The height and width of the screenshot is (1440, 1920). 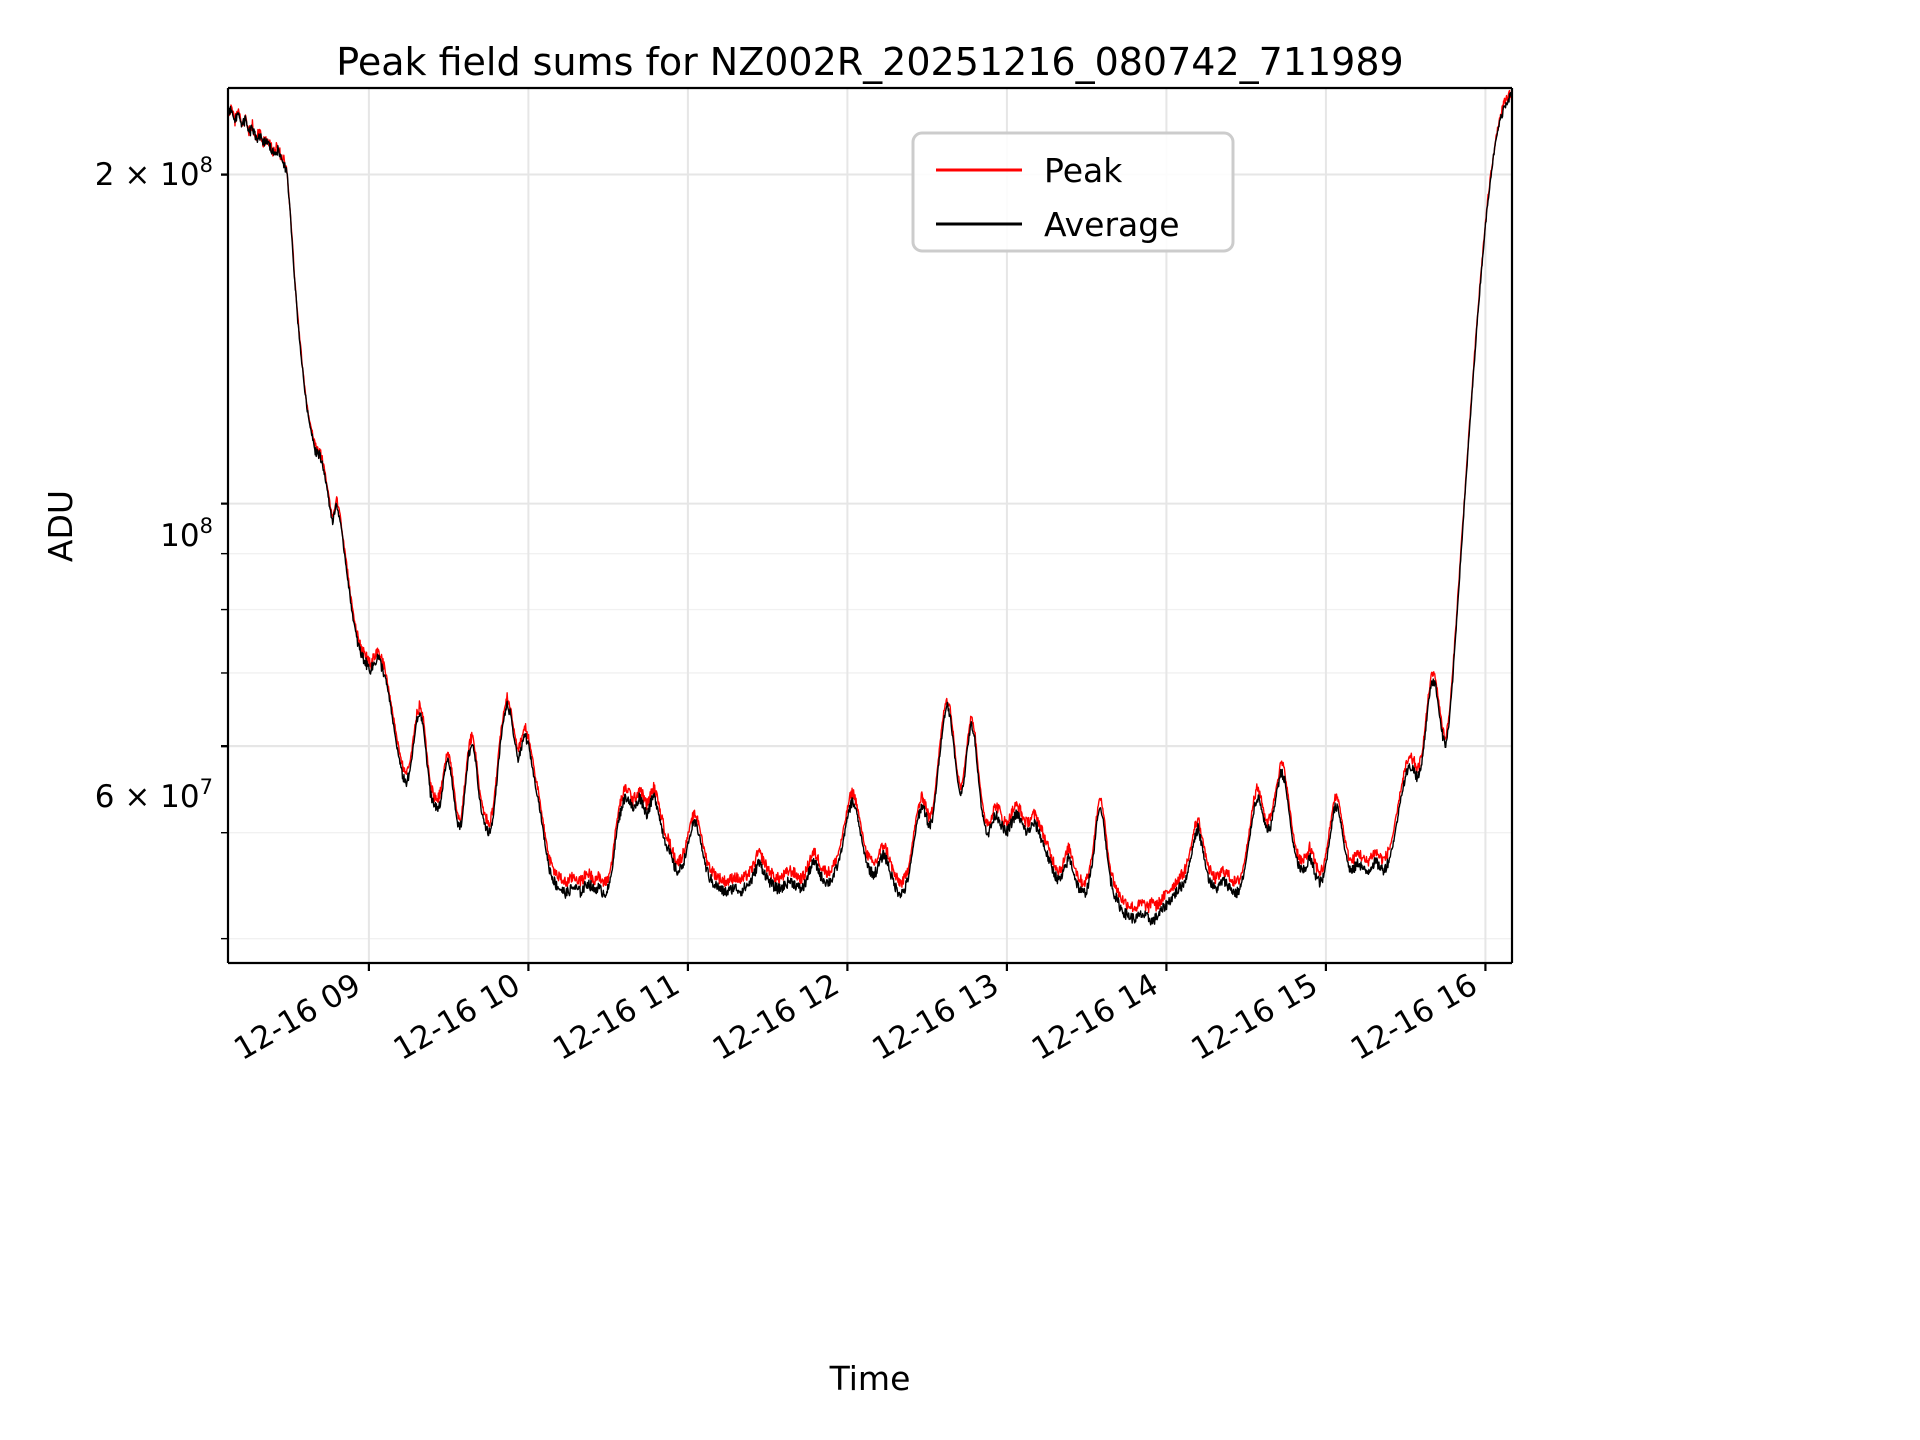 I want to click on y-tick-label-0: 2 × 108, so click(x=154, y=173).